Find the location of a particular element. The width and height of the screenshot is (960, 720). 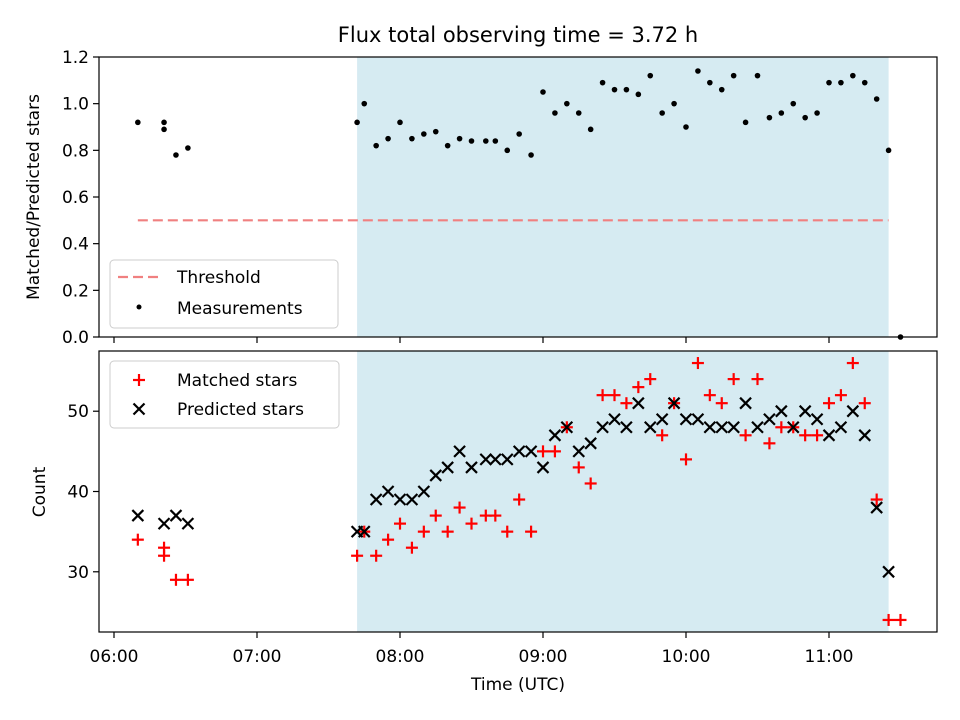

count-y-tick-label: 30 is located at coordinates (78, 573).